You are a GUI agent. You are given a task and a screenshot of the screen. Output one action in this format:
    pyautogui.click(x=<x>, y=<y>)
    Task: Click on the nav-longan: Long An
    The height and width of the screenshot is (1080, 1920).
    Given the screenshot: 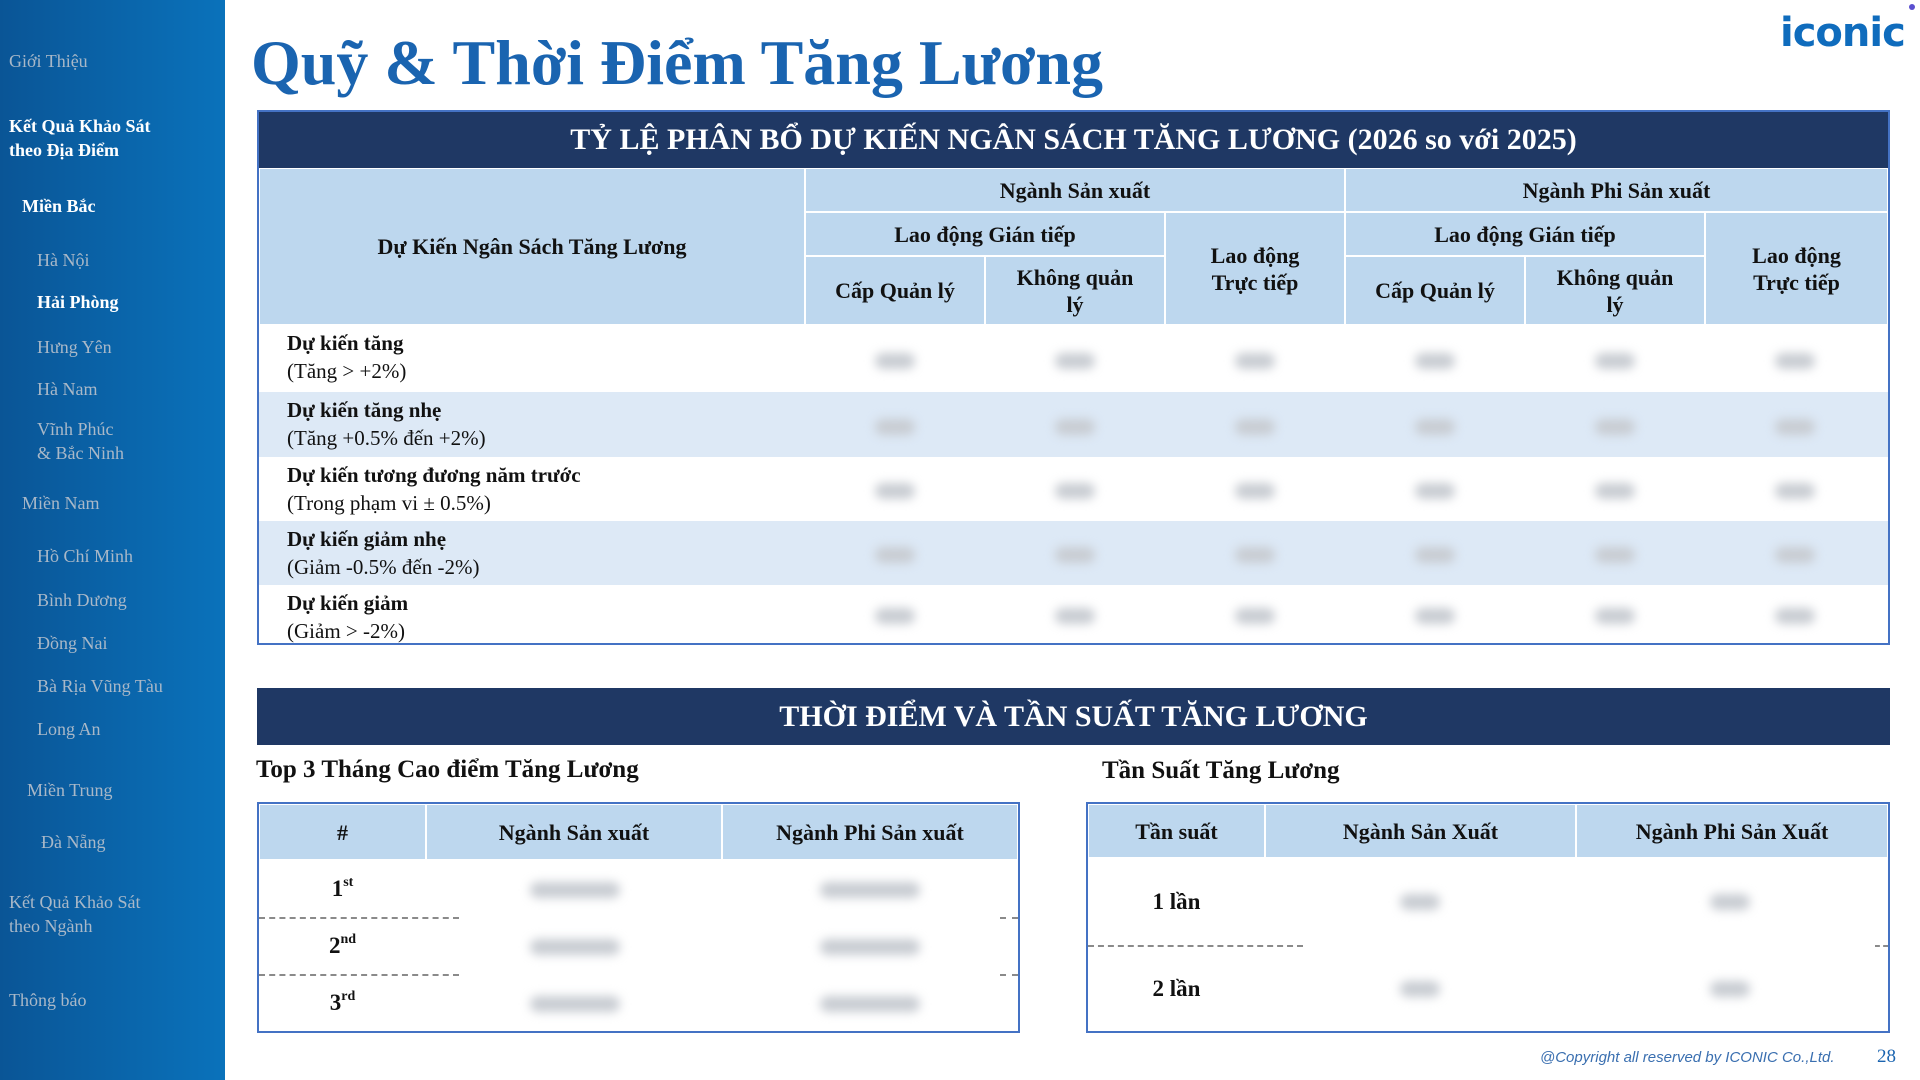 What is the action you would take?
    pyautogui.click(x=69, y=729)
    